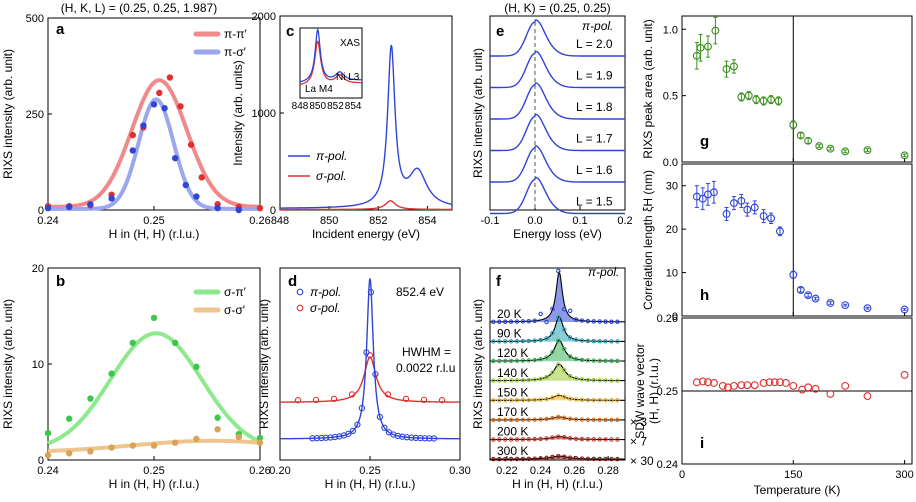 This screenshot has width=916, height=502. What do you see at coordinates (540, 471) in the screenshot?
I see `panel-f-xtick-label: 0.24` at bounding box center [540, 471].